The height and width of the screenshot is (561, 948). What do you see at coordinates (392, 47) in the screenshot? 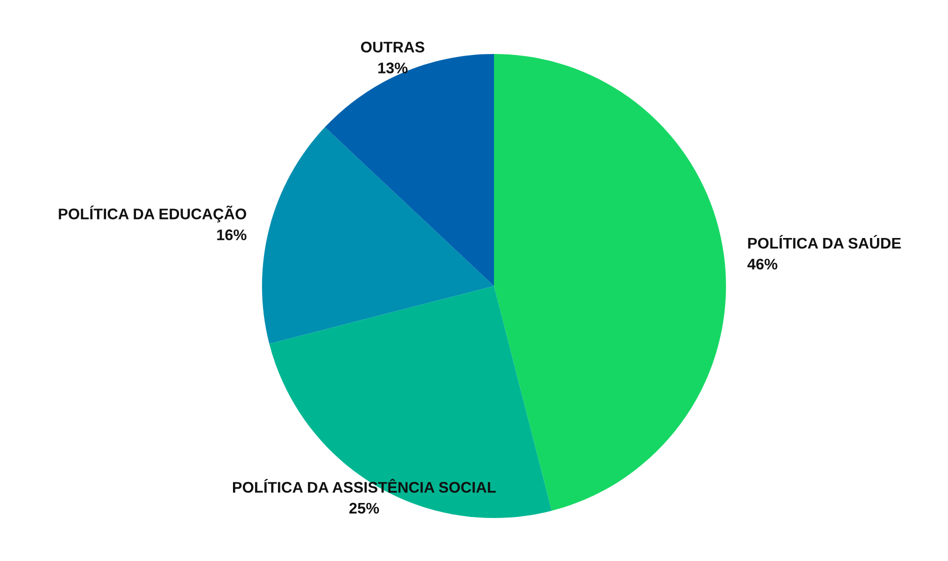
I see `slice-label: OUTRAS` at bounding box center [392, 47].